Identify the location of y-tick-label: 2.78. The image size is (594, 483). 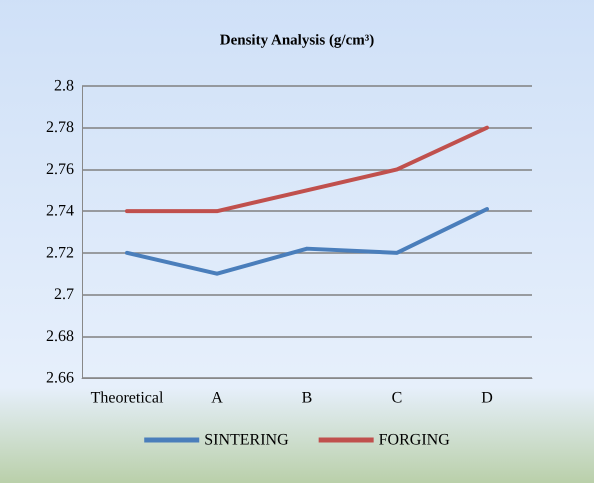
(60, 127).